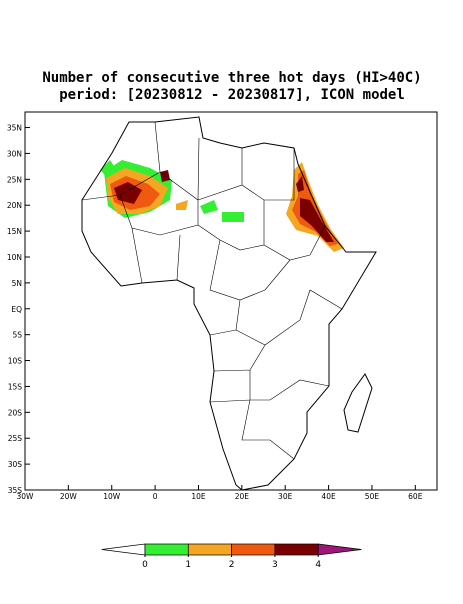 The width and height of the screenshot is (463, 604). What do you see at coordinates (285, 496) in the screenshot?
I see `x-tick-label: 30E` at bounding box center [285, 496].